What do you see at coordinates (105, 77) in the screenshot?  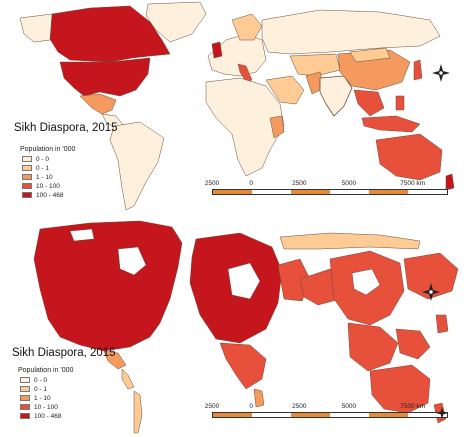 I see `usa-region` at bounding box center [105, 77].